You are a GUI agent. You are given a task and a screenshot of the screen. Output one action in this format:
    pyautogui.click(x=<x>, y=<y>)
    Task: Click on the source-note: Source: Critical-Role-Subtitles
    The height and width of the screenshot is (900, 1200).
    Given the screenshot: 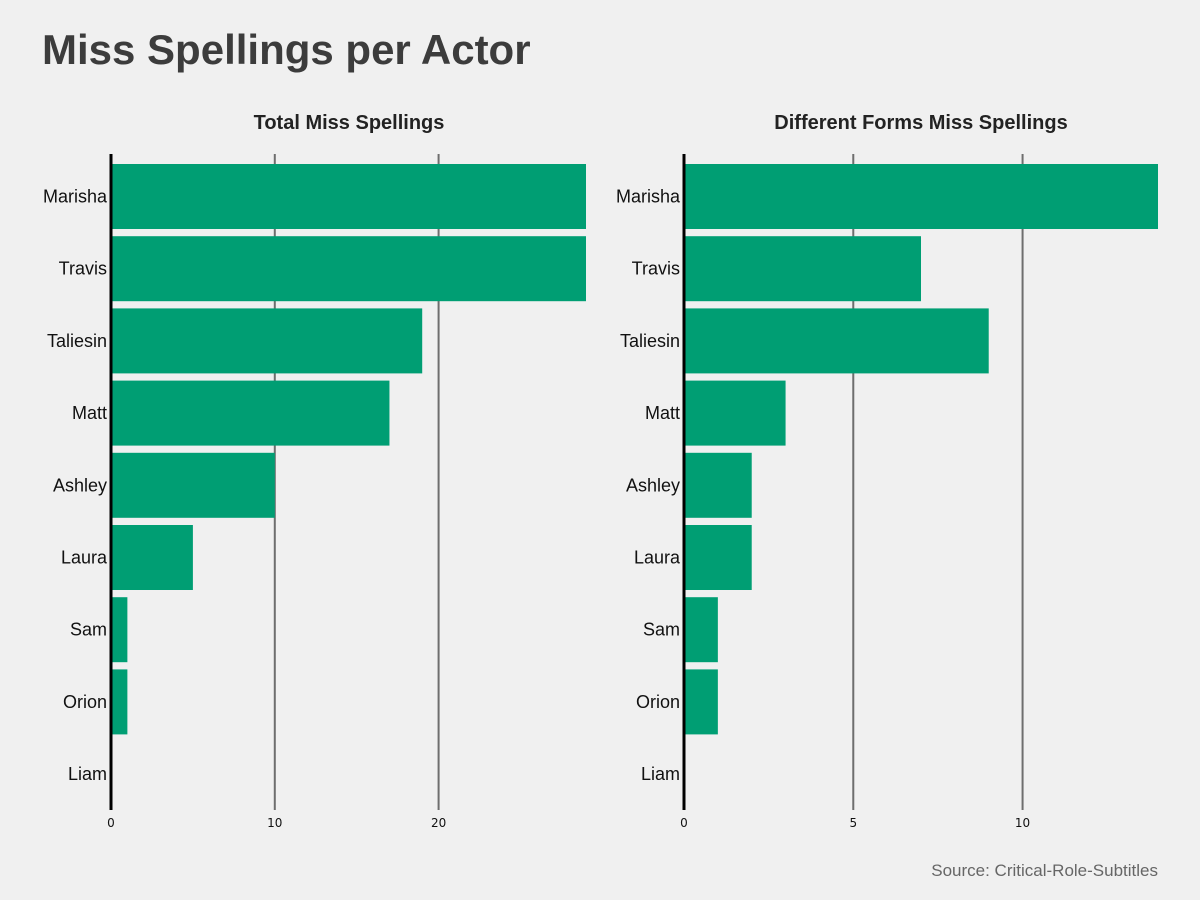 What is the action you would take?
    pyautogui.click(x=1044, y=870)
    